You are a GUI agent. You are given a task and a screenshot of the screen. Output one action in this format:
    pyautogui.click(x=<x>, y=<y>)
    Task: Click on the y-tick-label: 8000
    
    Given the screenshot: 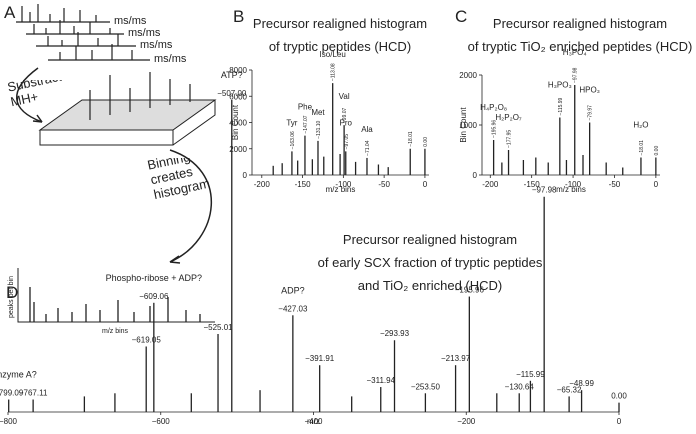 What is the action you would take?
    pyautogui.click(x=238, y=70)
    